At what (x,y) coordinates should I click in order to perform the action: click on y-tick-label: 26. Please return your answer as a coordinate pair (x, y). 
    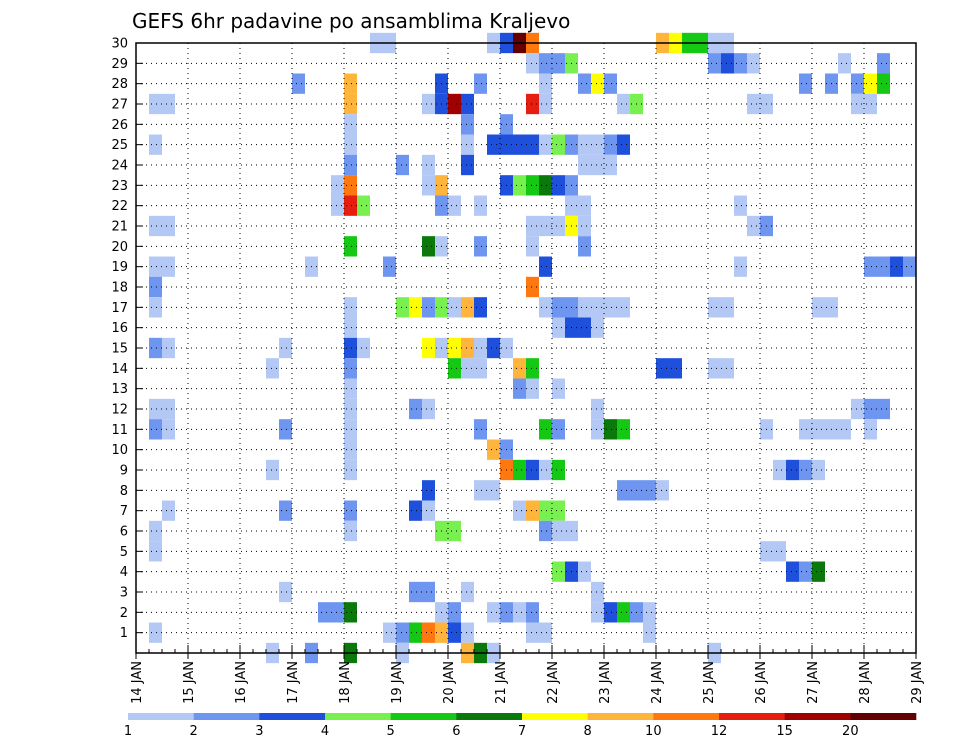
    Looking at the image, I should click on (119, 125).